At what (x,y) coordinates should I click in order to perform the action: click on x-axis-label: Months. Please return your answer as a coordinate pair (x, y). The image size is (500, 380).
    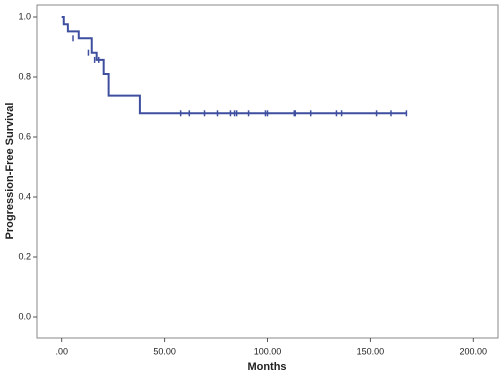
    Looking at the image, I should click on (266, 367).